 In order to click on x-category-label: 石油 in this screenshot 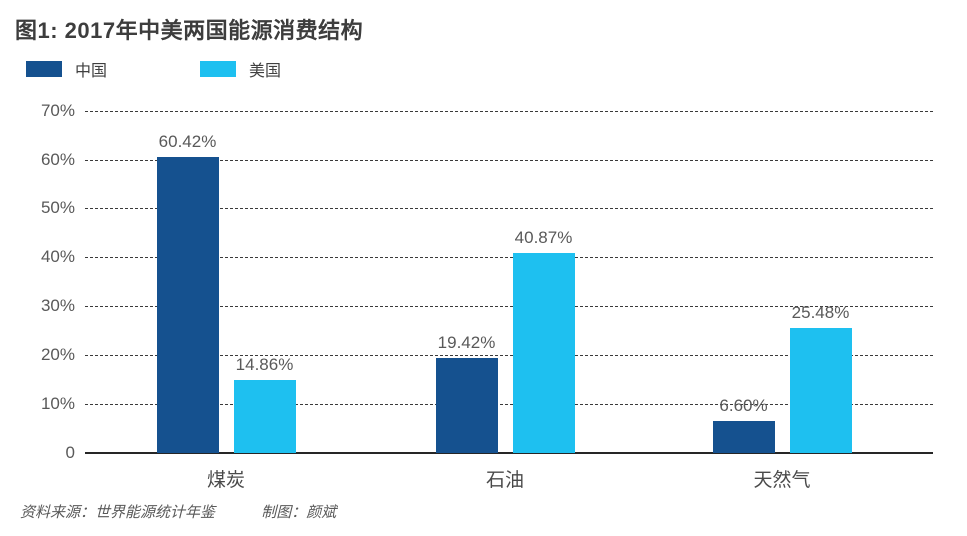, I will do `click(504, 480)`.